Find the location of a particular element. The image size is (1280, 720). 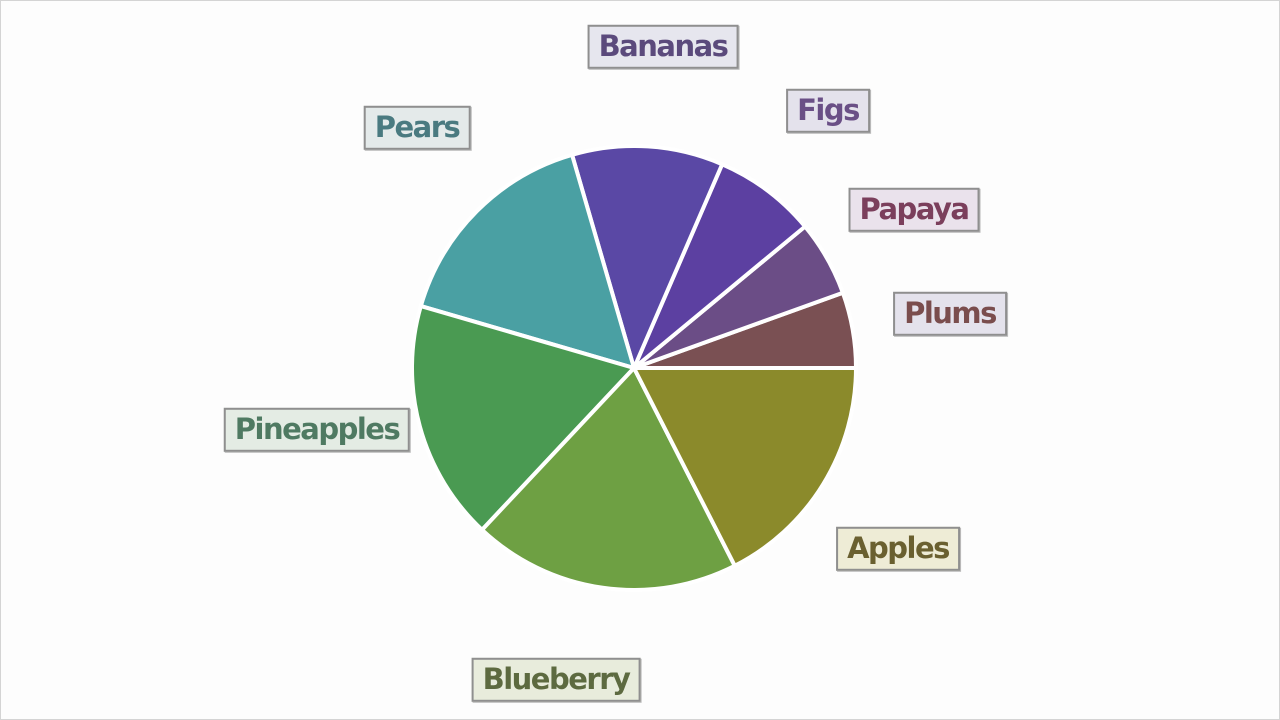

slice-label-bananas: Bananas is located at coordinates (663, 47).